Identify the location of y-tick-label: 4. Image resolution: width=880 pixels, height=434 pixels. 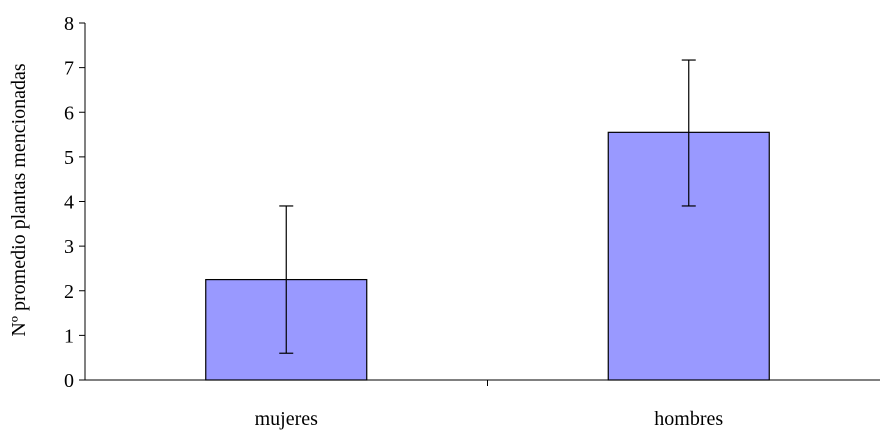
(69, 203).